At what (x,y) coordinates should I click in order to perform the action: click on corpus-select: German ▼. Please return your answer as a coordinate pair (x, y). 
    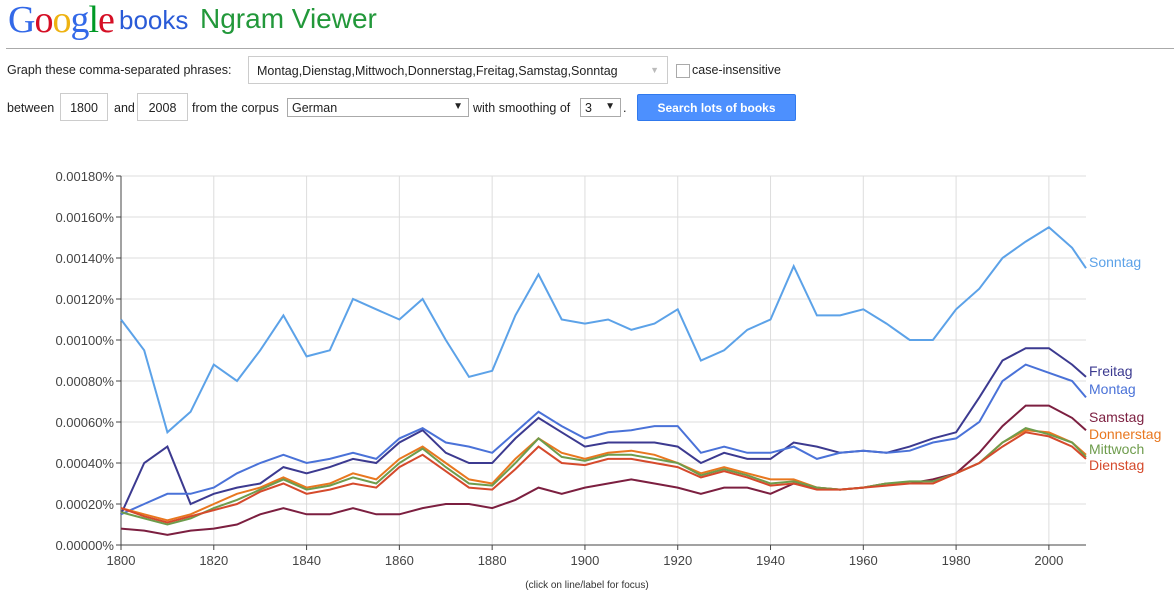
    Looking at the image, I should click on (378, 107).